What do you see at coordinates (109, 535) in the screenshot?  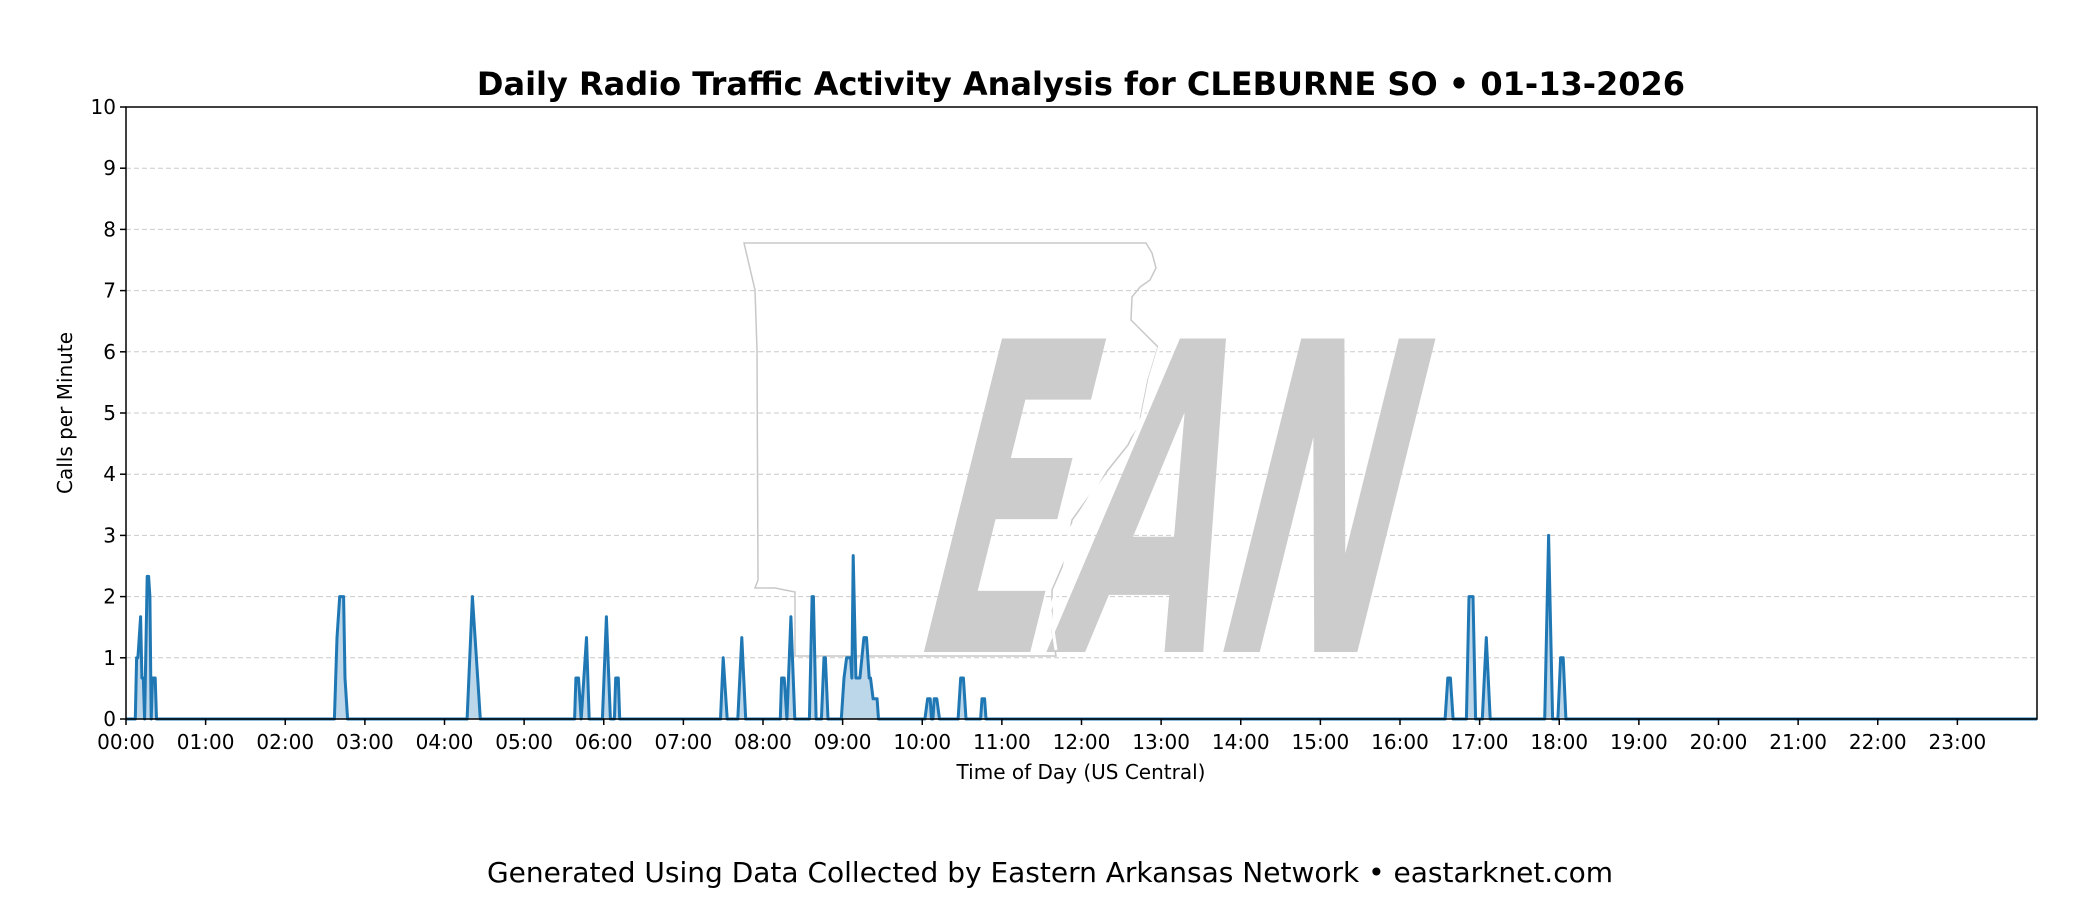 I see `y-tick-label: 3` at bounding box center [109, 535].